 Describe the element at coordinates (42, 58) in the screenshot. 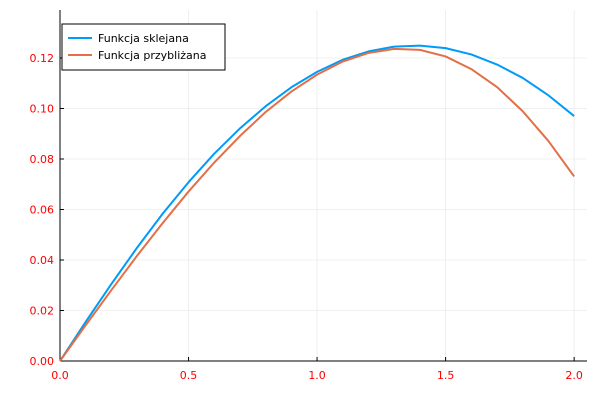

I see `y-tick-label: 0.12` at that location.